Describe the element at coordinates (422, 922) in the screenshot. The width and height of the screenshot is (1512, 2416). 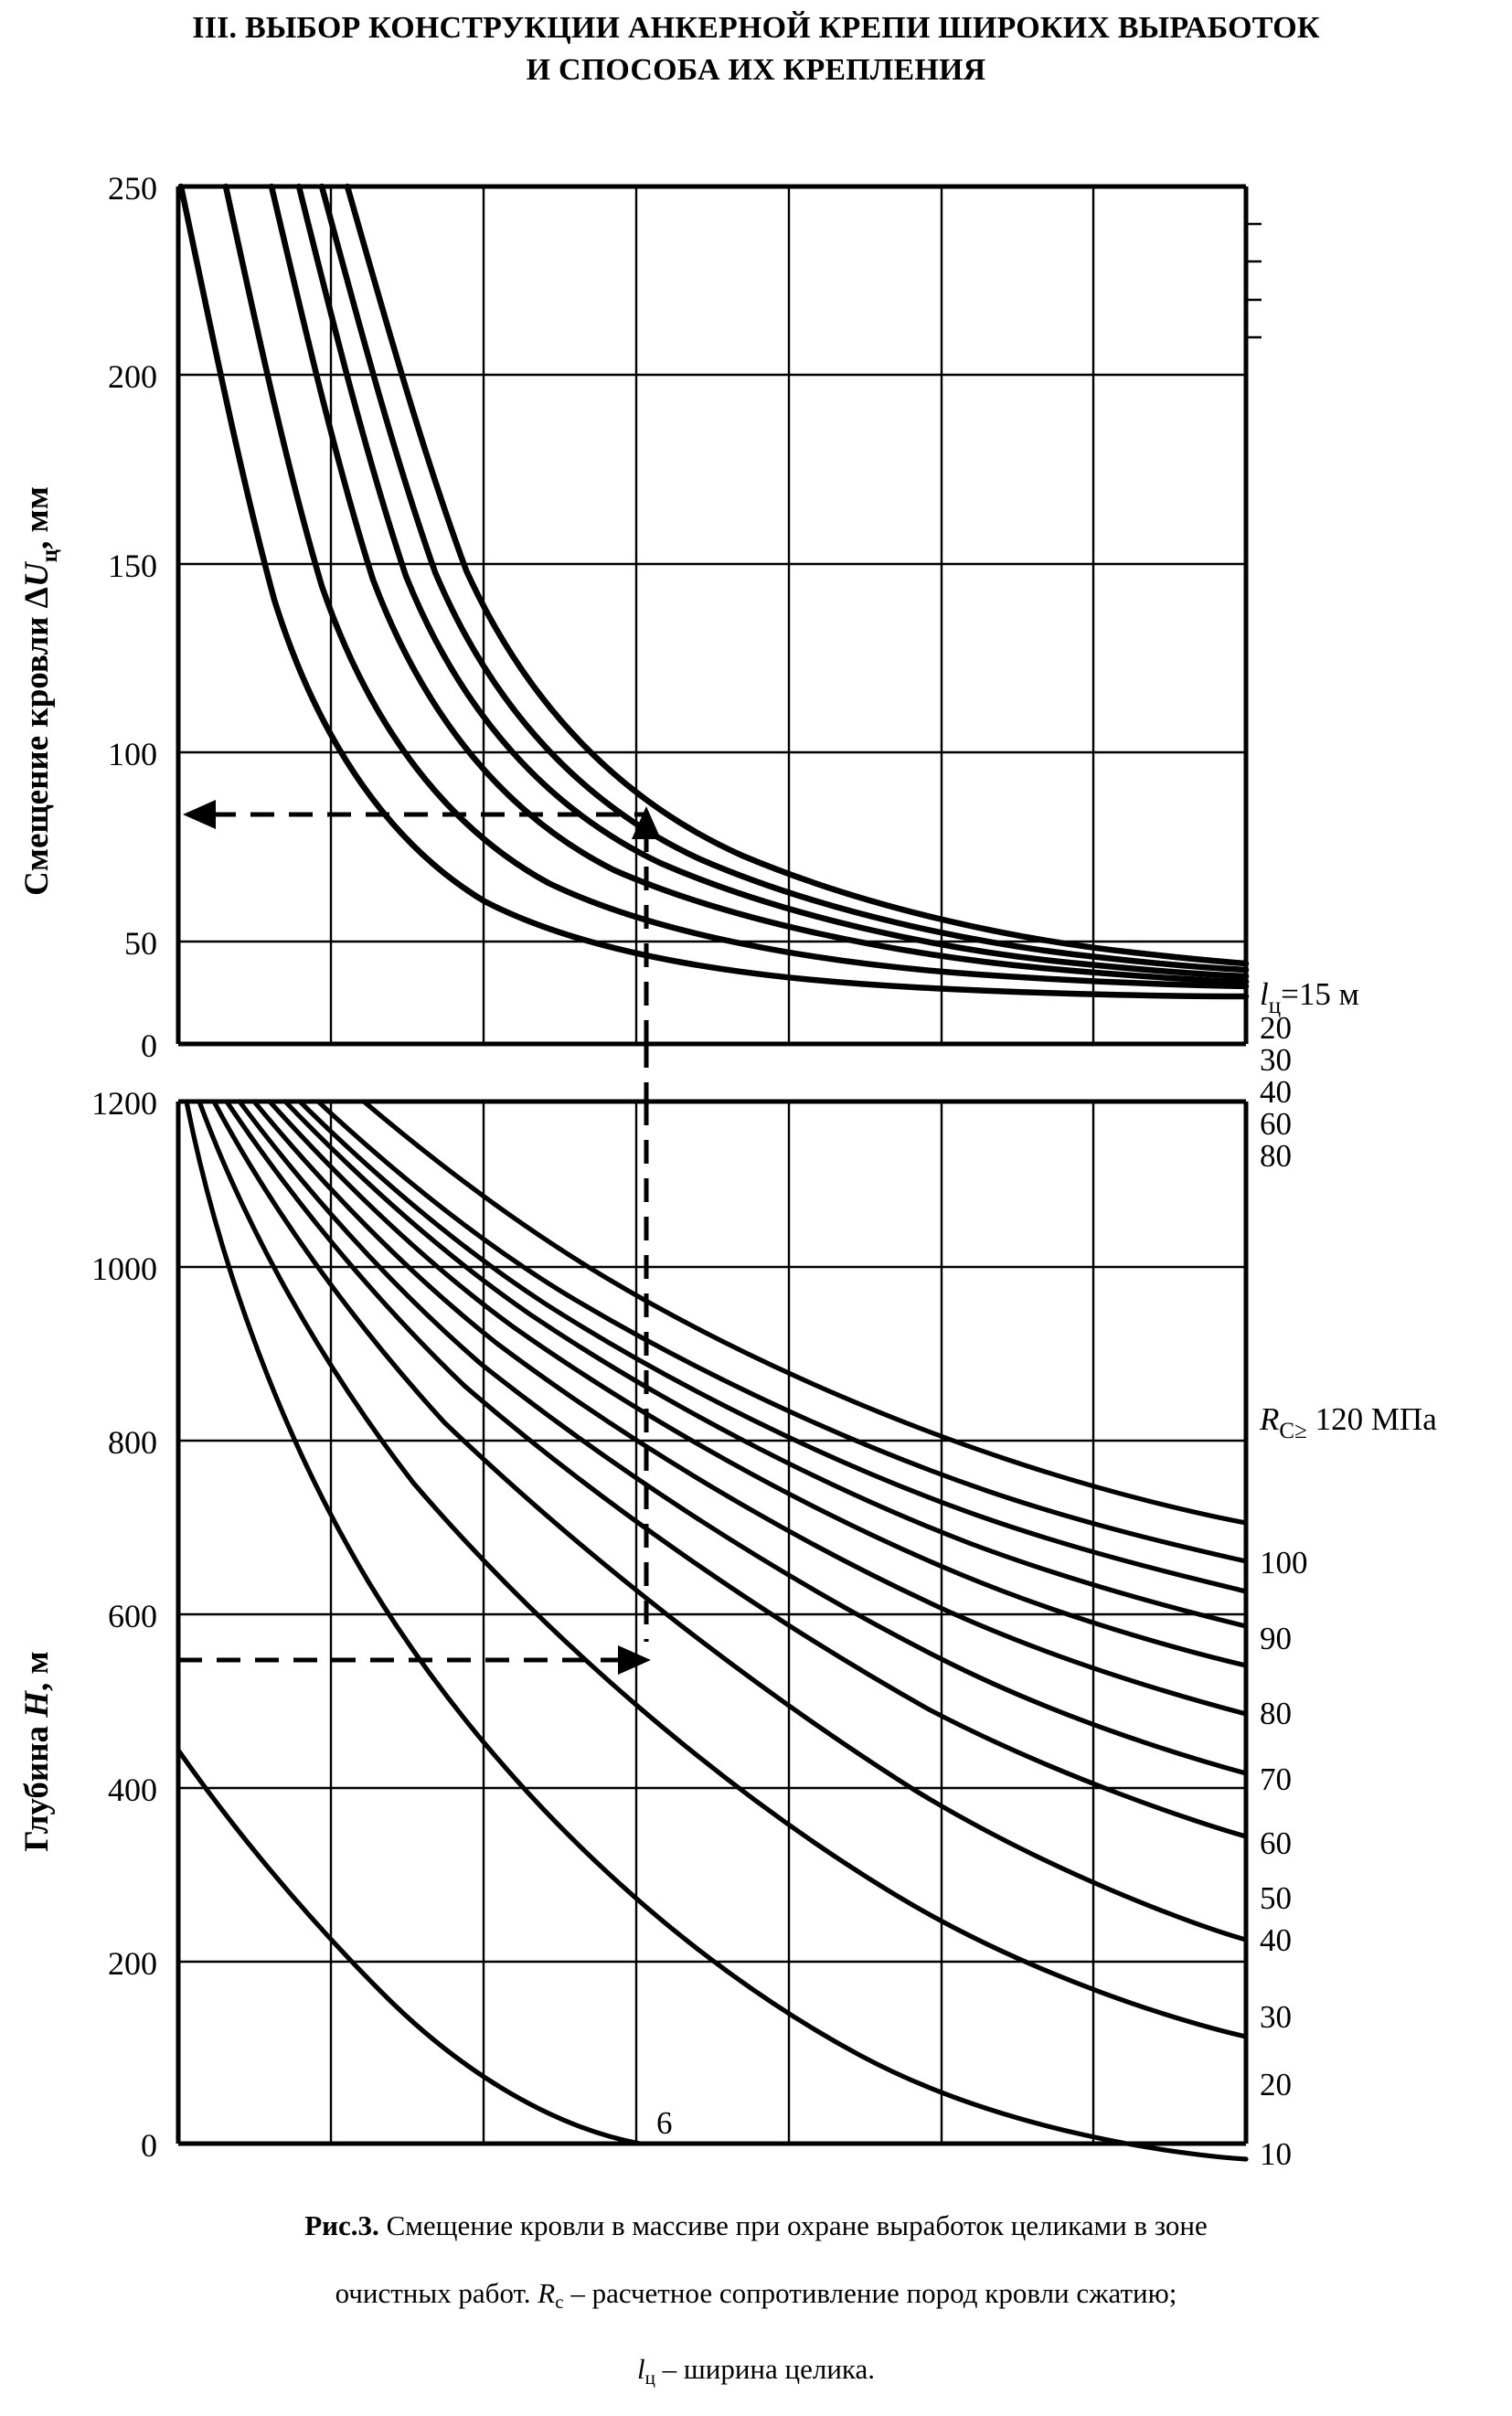
I see `upper-annotation` at that location.